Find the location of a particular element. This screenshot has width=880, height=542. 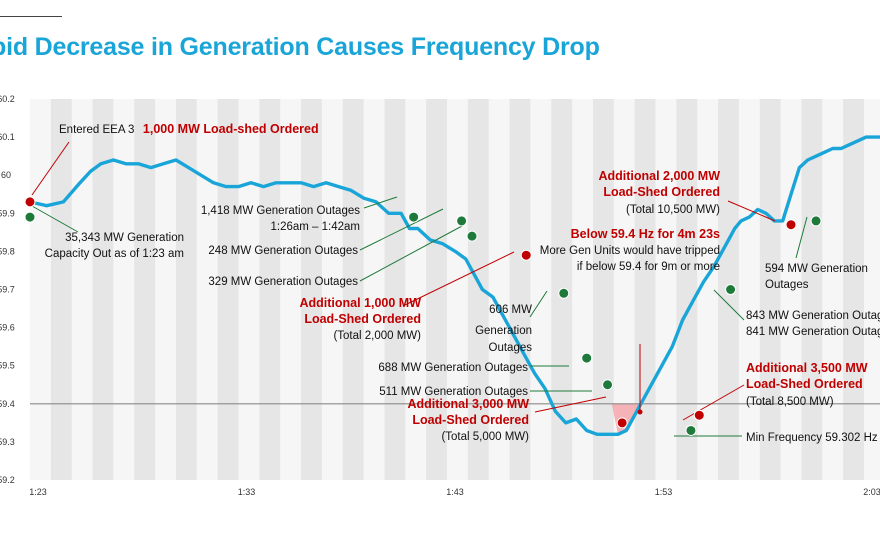

annotation-outage-606-line1: 606 MW is located at coordinates (510, 310).